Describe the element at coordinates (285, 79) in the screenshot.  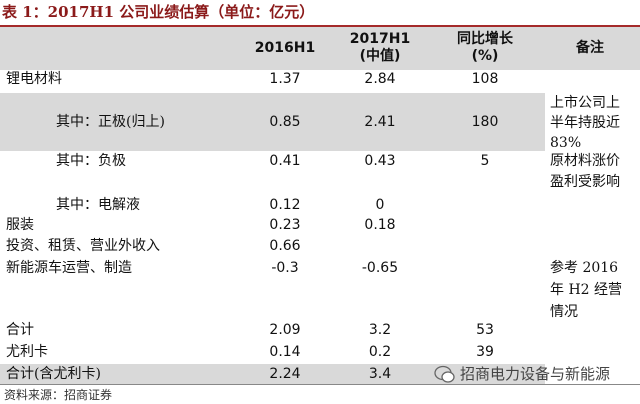
I see `cell-value: 1.37` at that location.